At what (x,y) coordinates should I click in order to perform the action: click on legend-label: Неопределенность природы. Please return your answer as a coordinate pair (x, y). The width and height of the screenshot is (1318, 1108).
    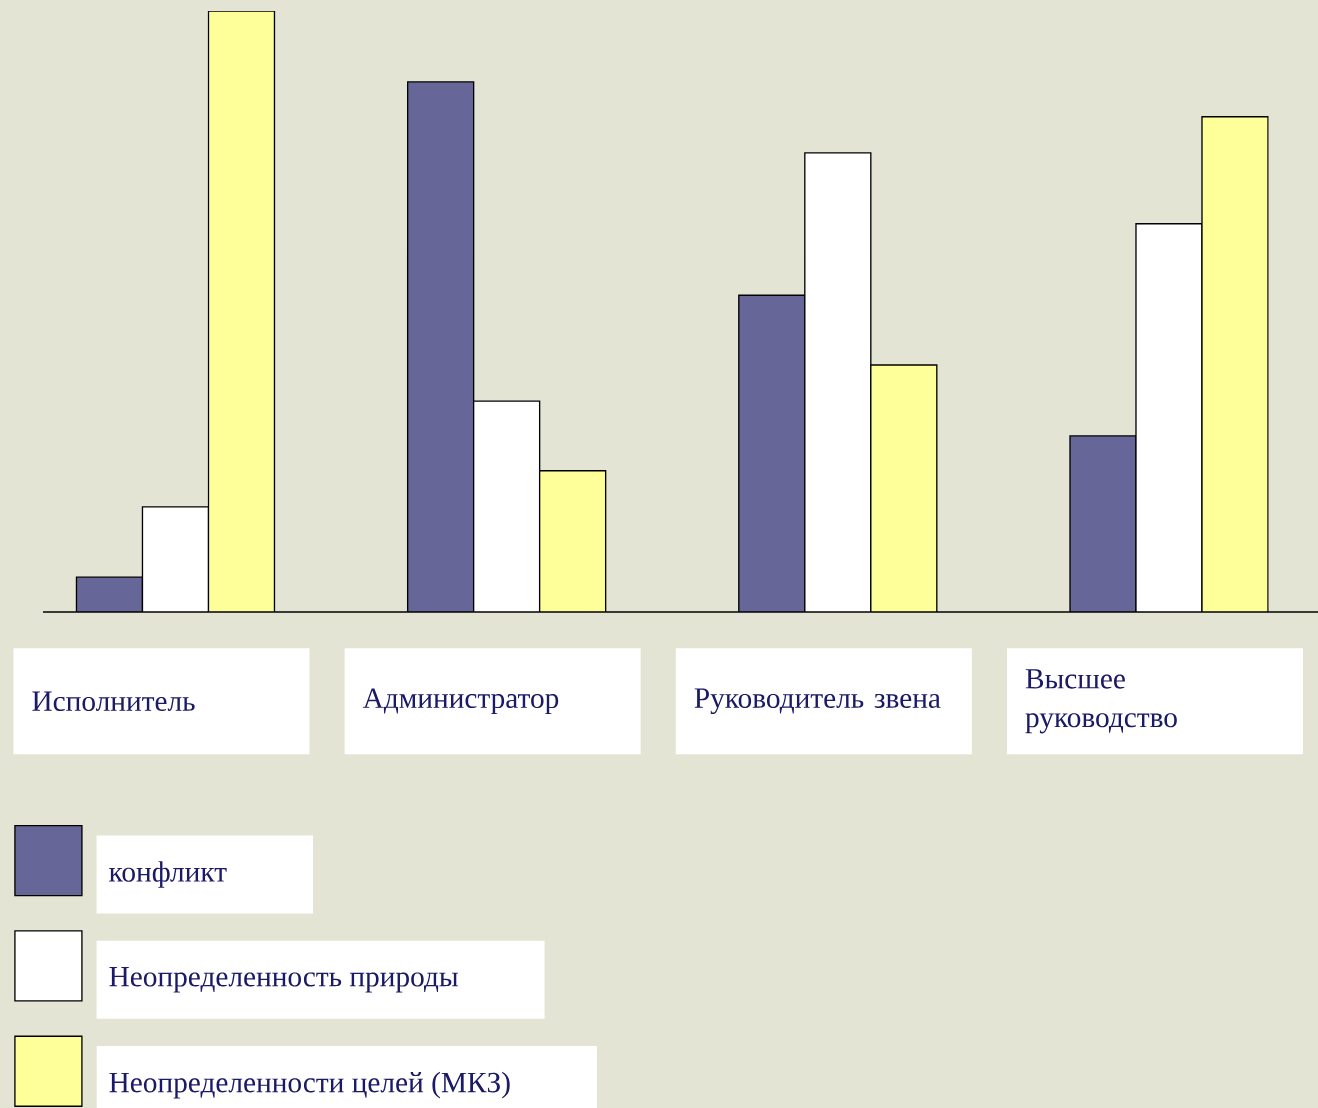
    Looking at the image, I should click on (283, 980).